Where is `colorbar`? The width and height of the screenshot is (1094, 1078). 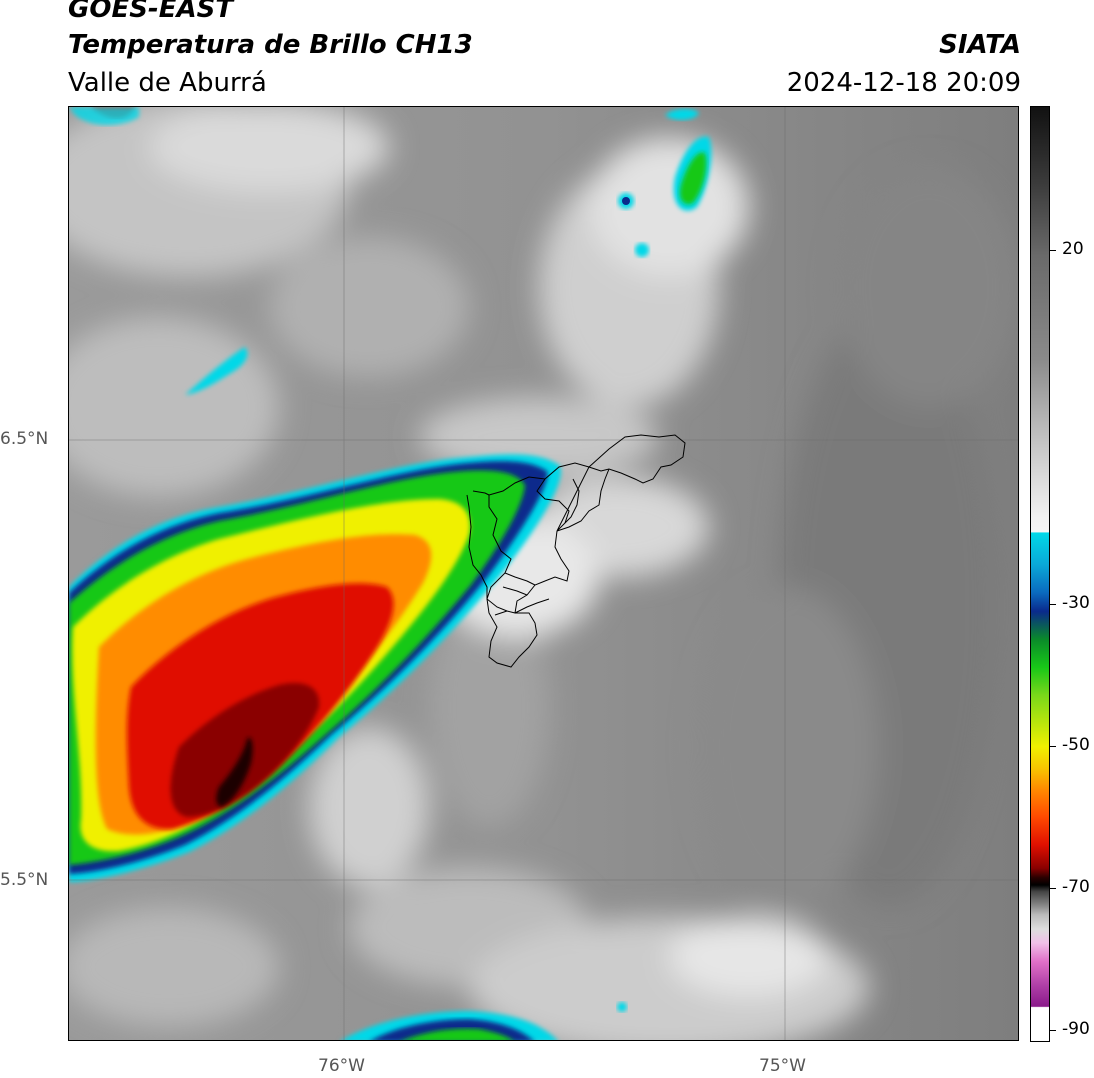
colorbar is located at coordinates (1040, 574).